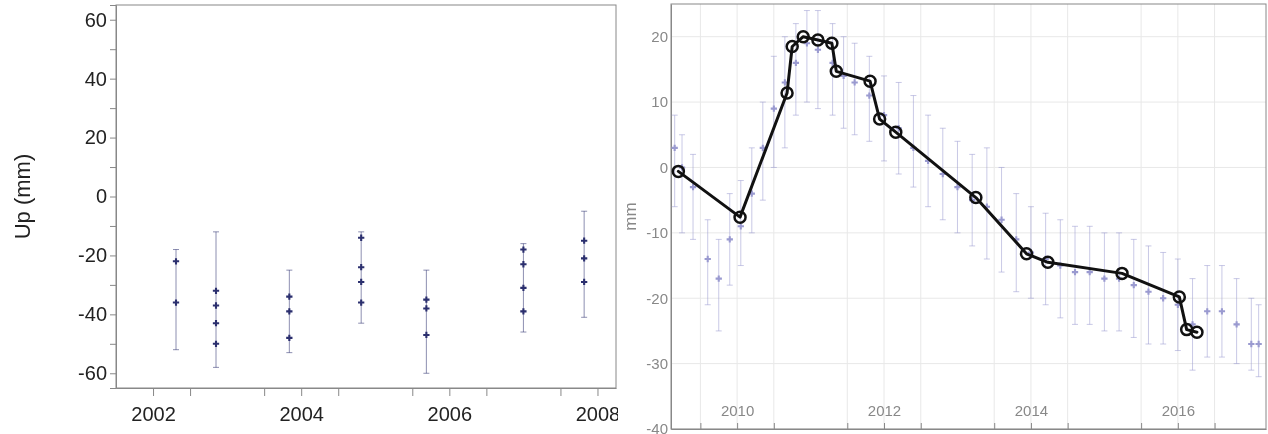 Image resolution: width=1268 pixels, height=434 pixels. What do you see at coordinates (92, 373) in the screenshot?
I see `y-tick-label: -60` at bounding box center [92, 373].